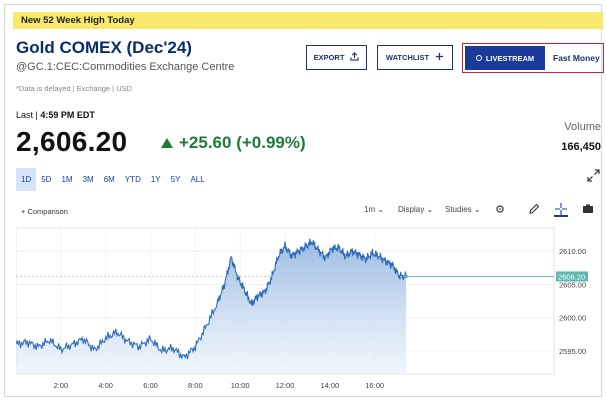 The height and width of the screenshot is (401, 606). I want to click on comparison-button: + Comparison, so click(44, 211).